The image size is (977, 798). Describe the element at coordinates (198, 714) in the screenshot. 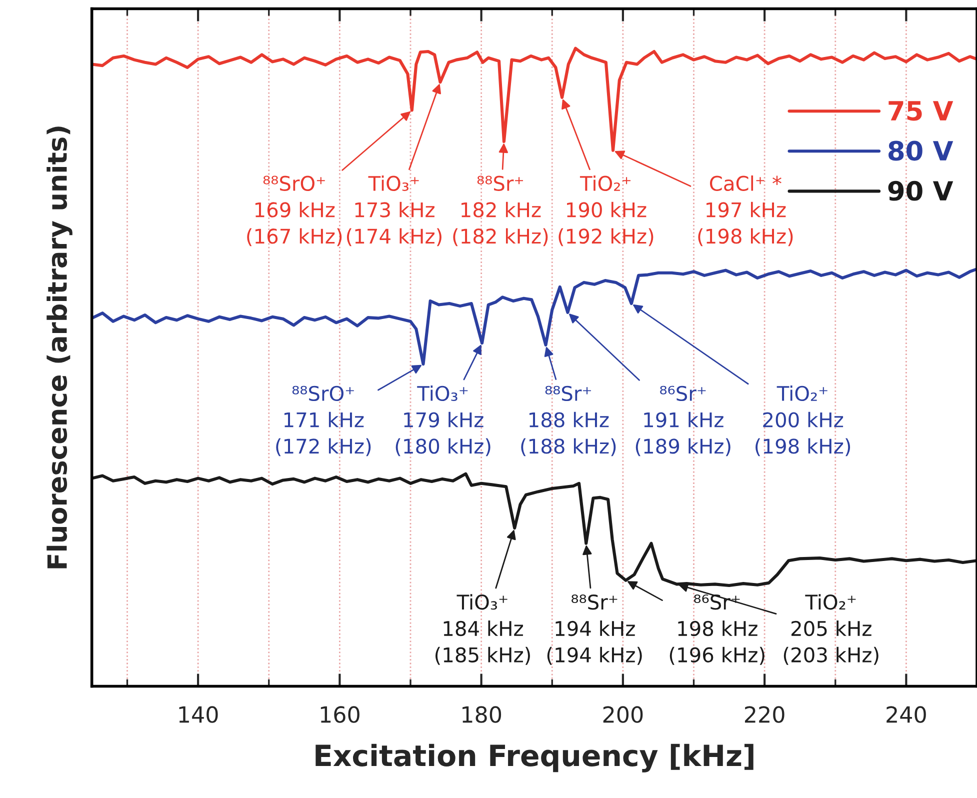

I see `x-tick-label: 140` at that location.